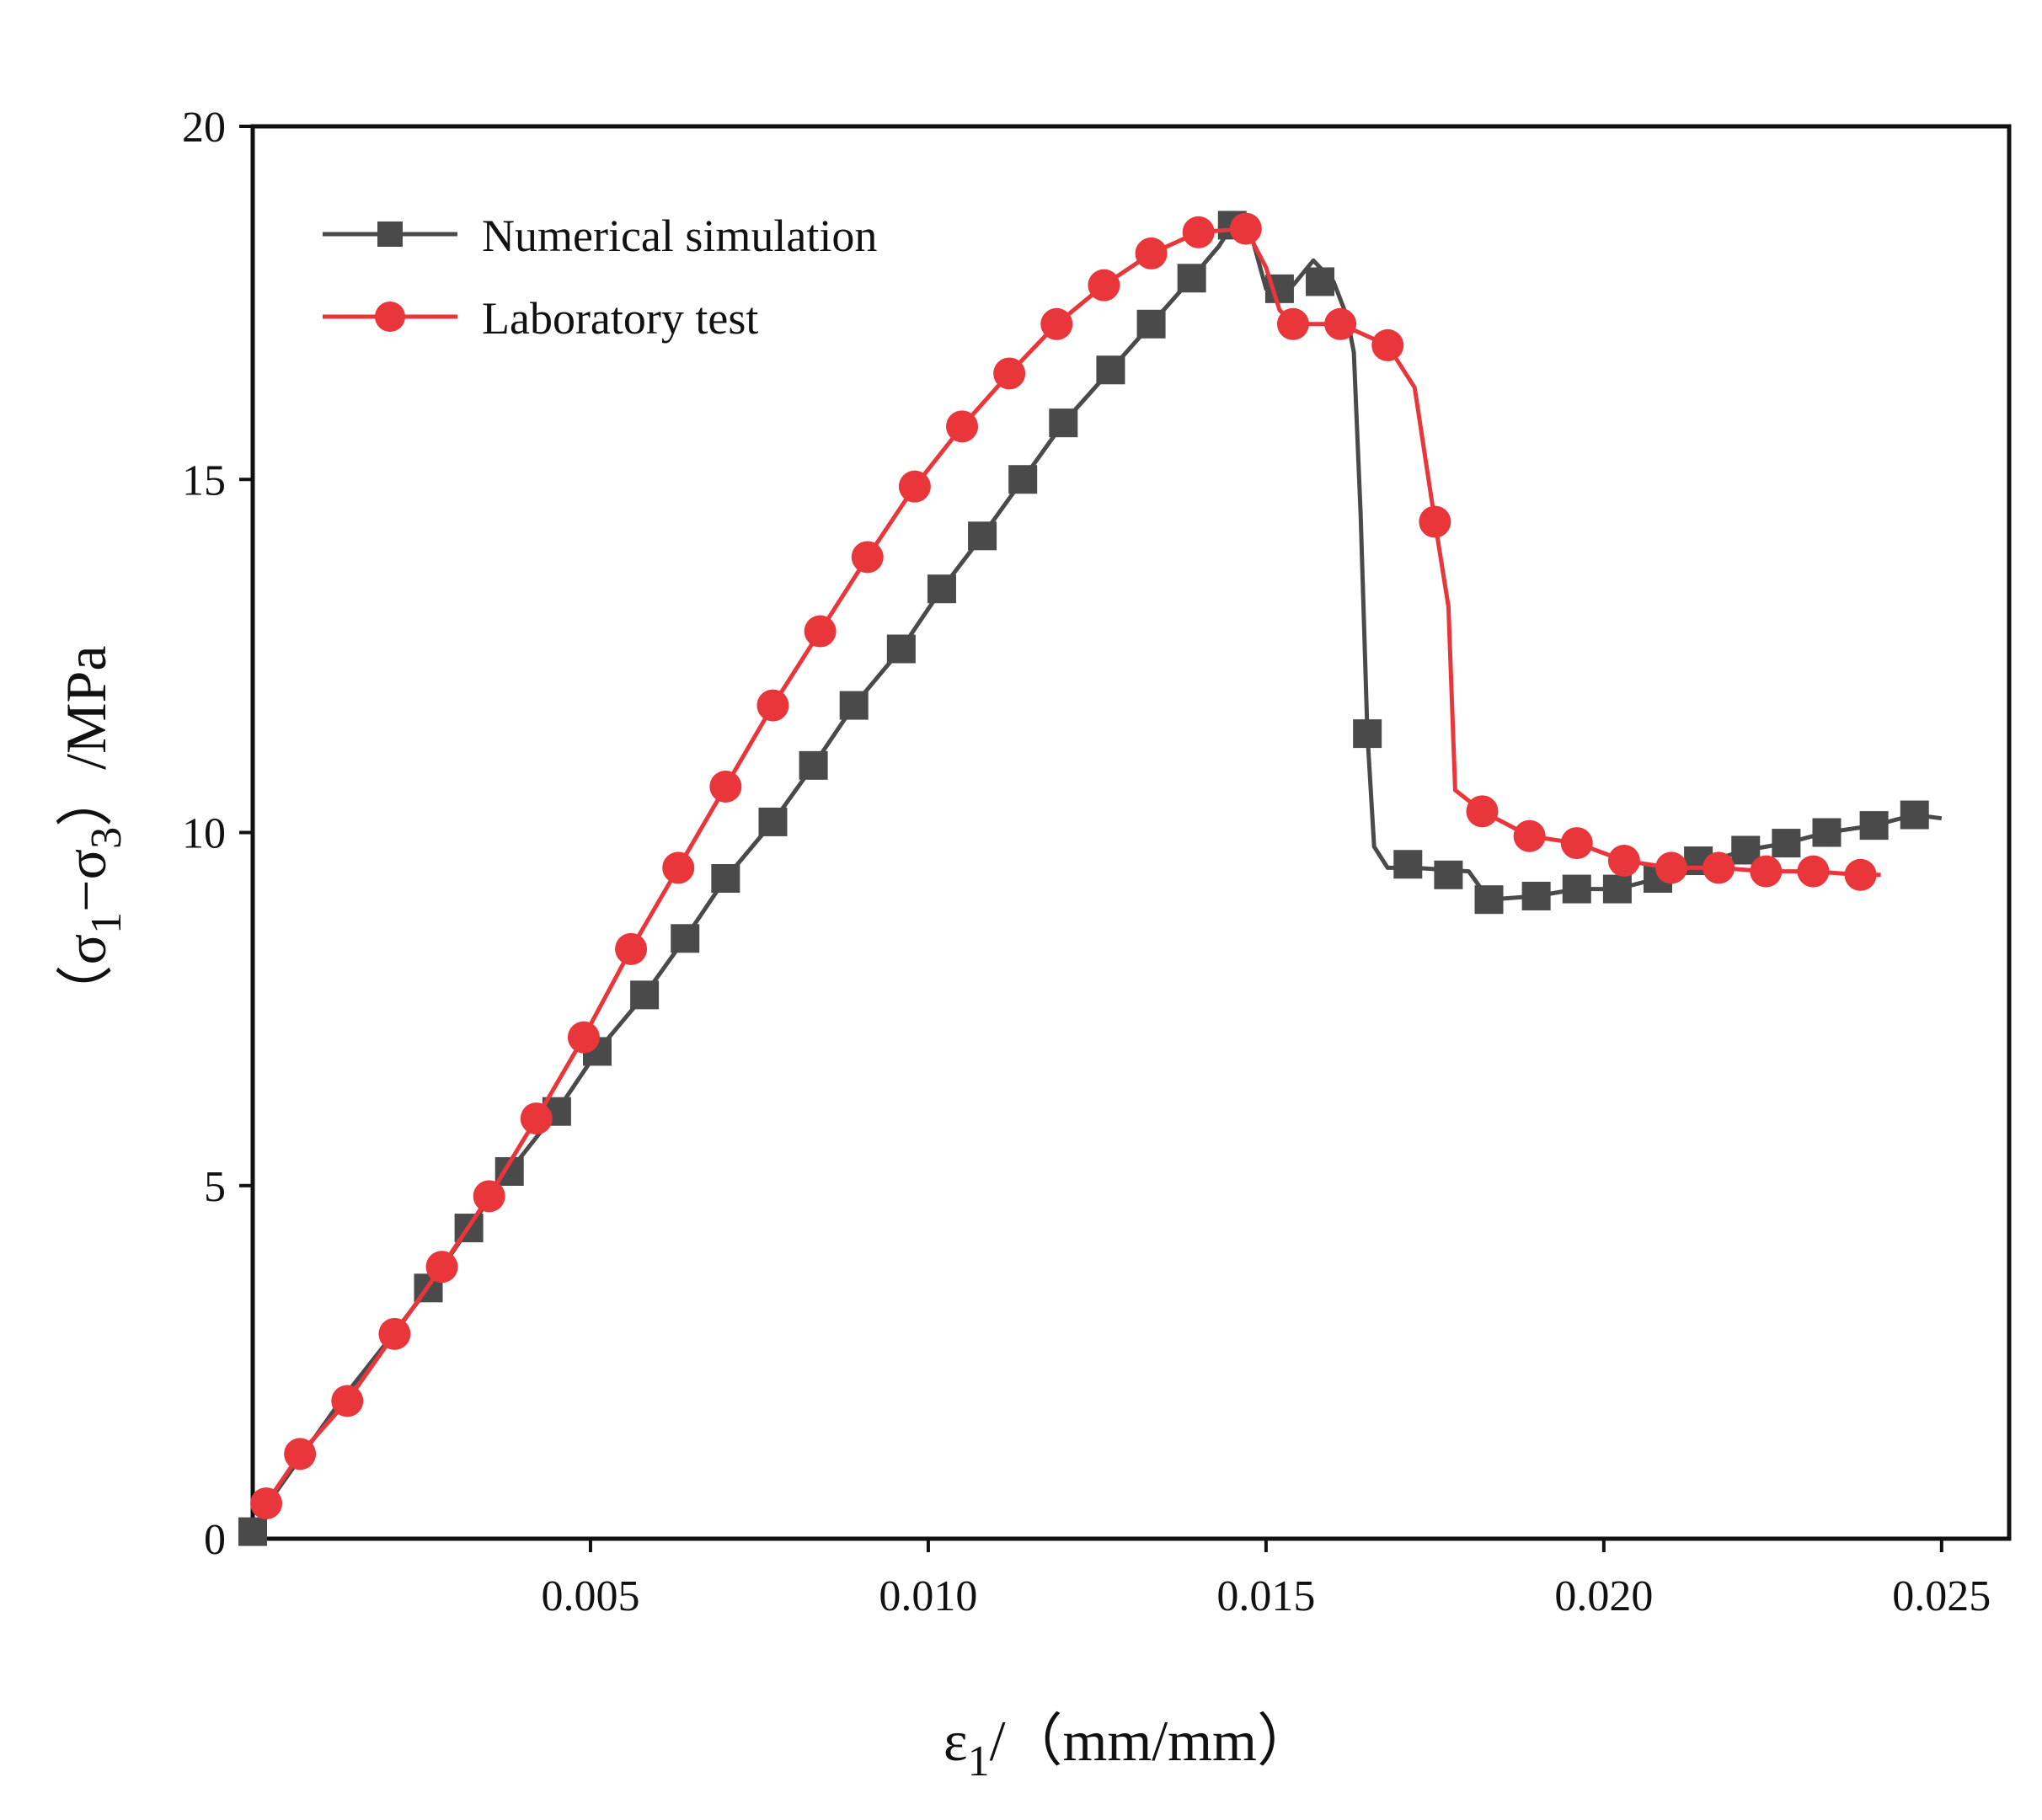 This screenshot has width=2042, height=1820. I want to click on legend-swatch-numerical-marker, so click(390, 234).